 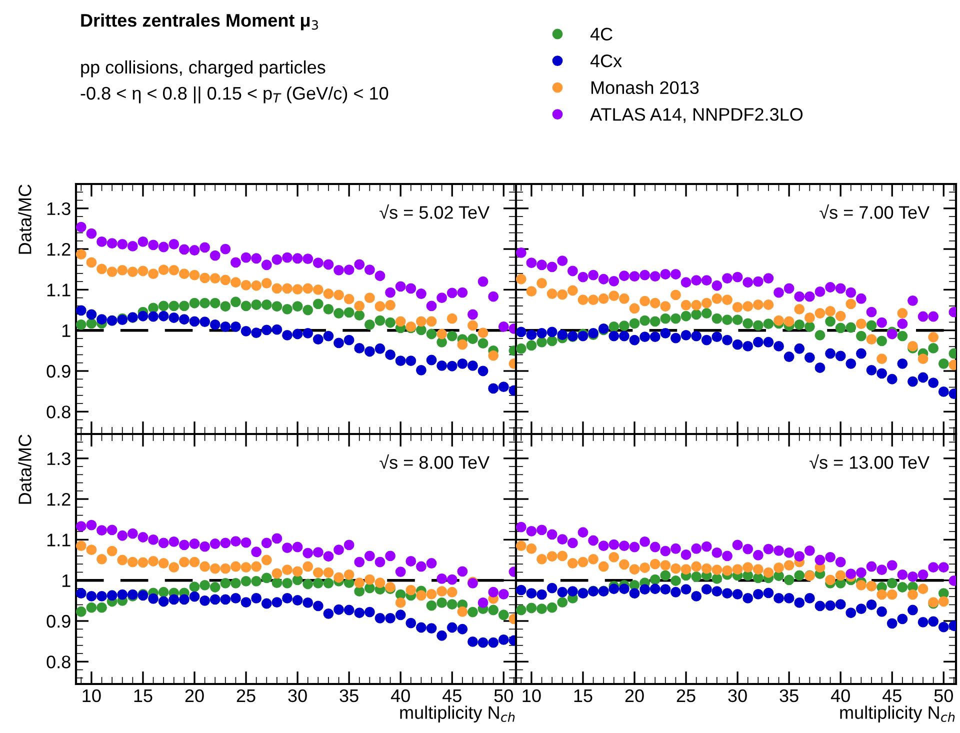 What do you see at coordinates (696, 115) in the screenshot?
I see `legend-label: ATLAS A14, NNPDF2.3LO` at bounding box center [696, 115].